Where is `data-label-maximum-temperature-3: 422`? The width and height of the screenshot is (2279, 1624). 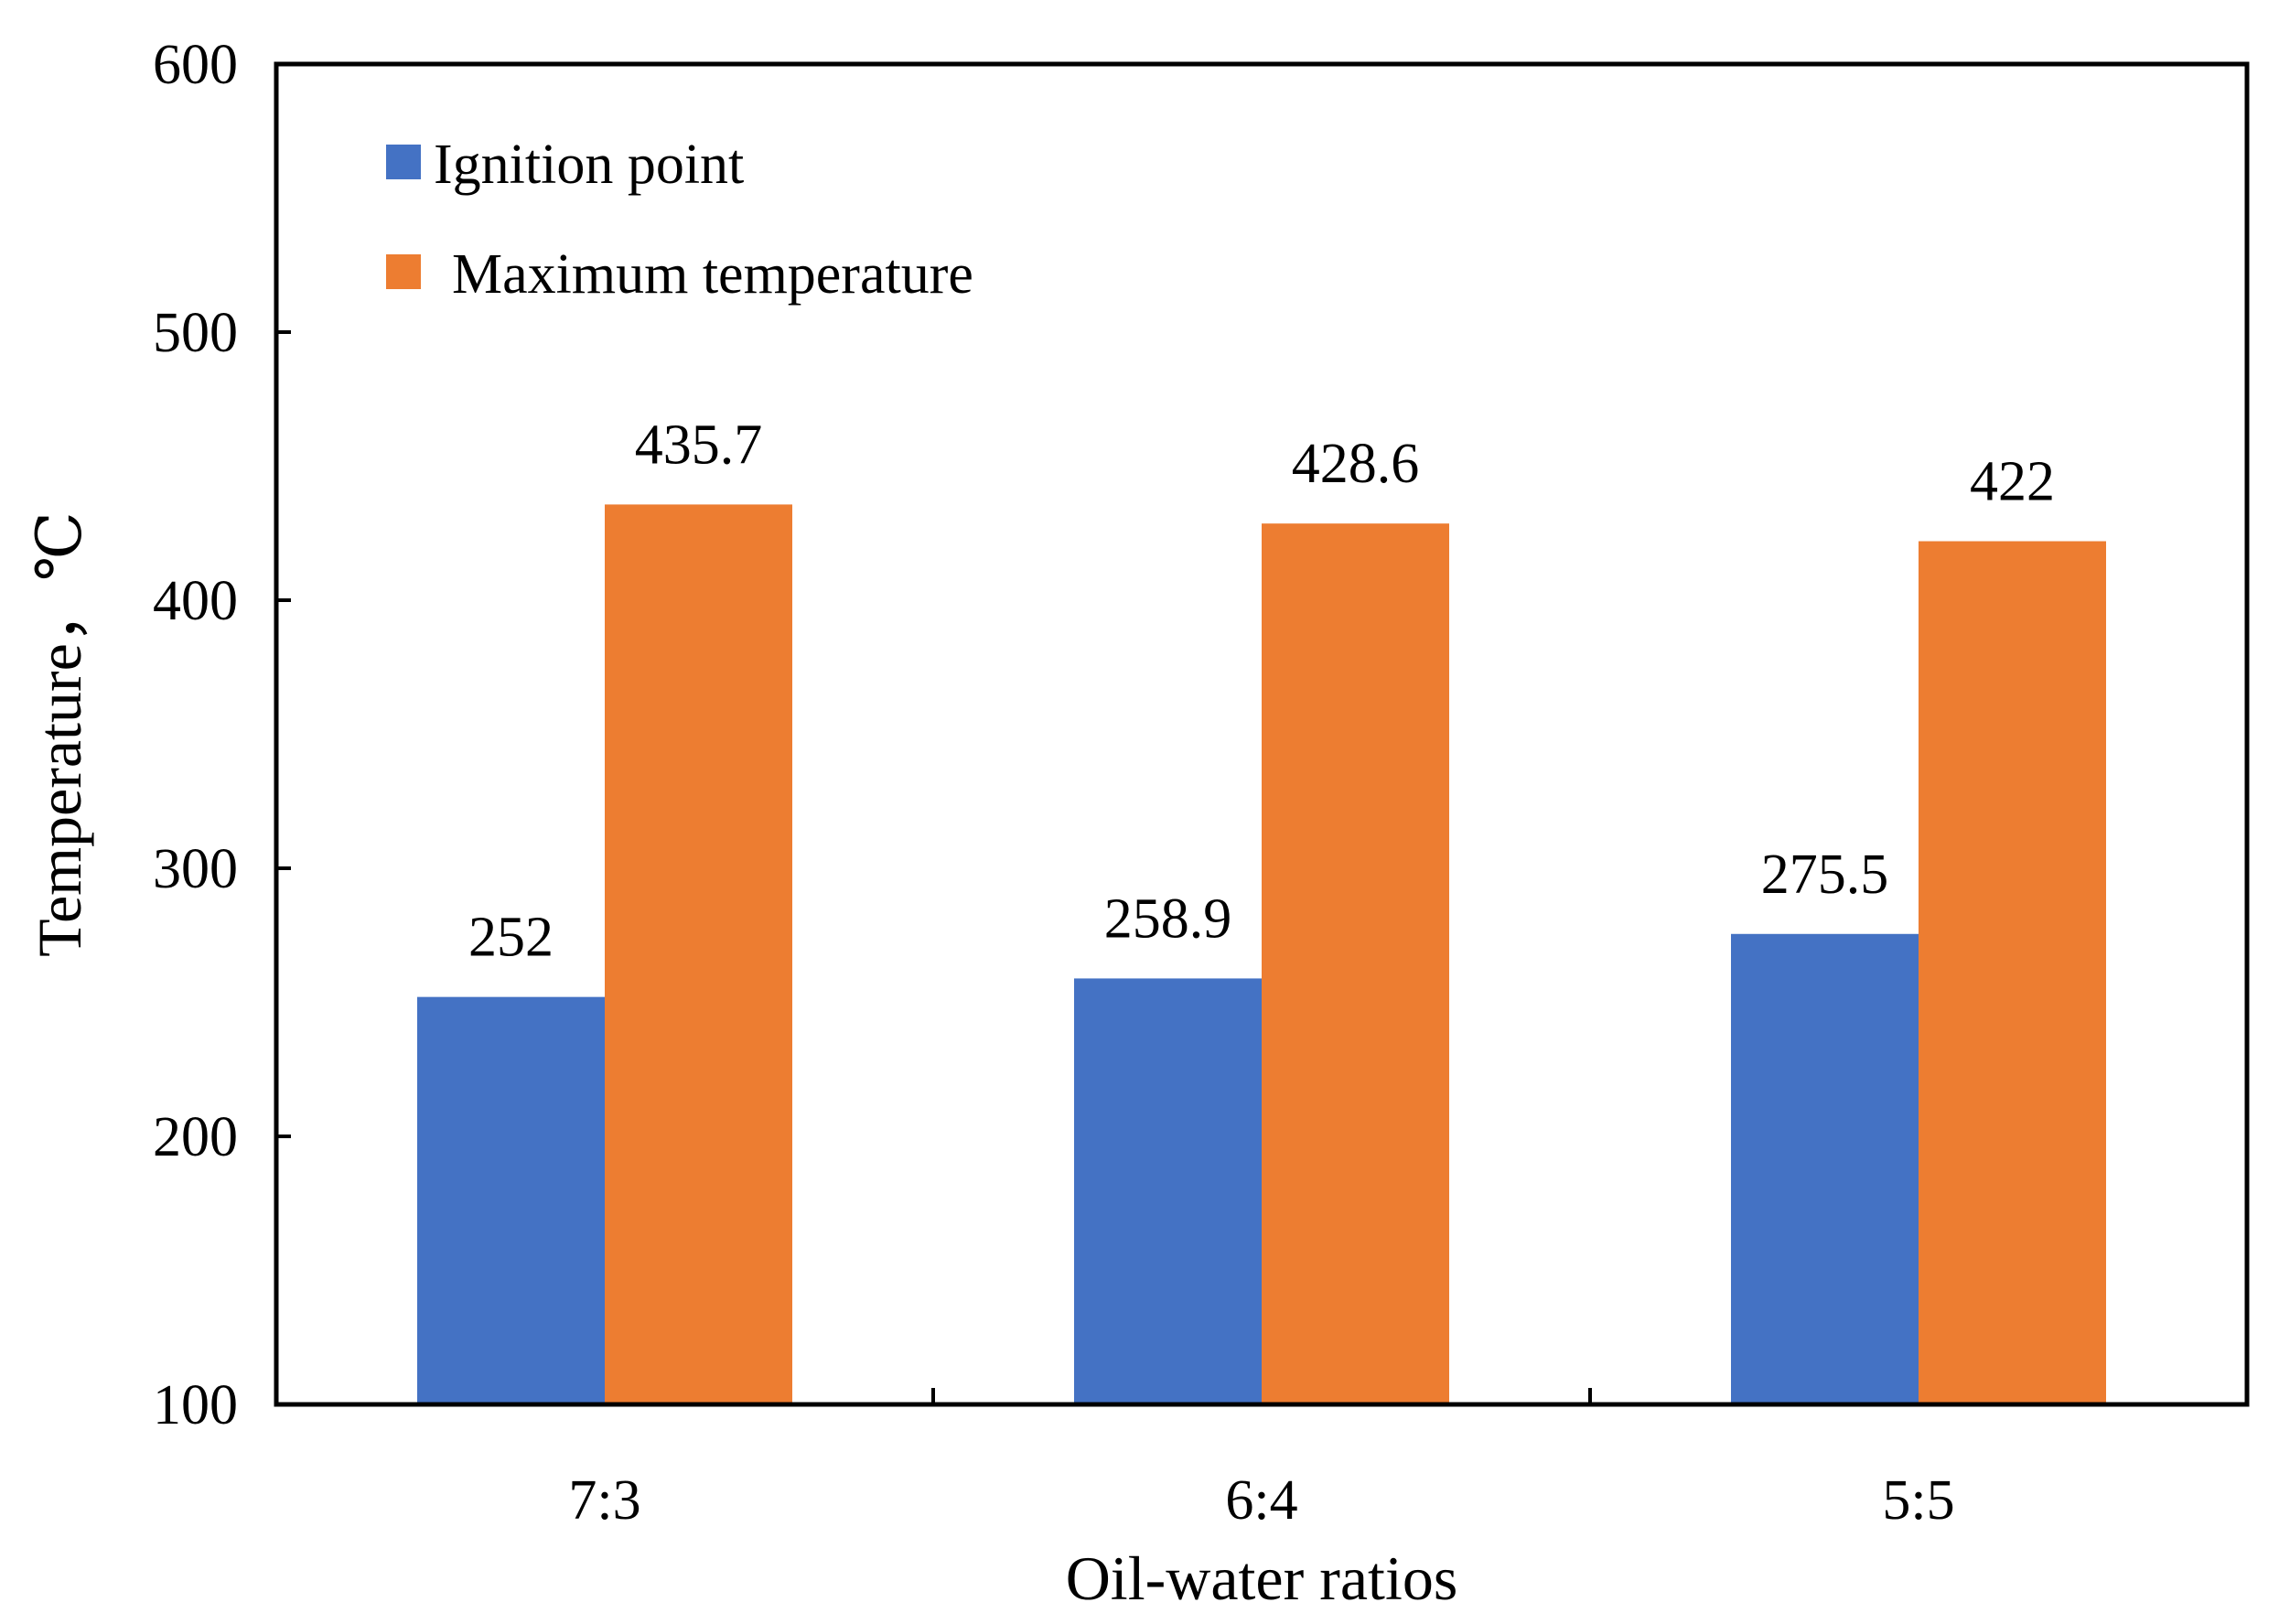
data-label-maximum-temperature-3: 422 is located at coordinates (2012, 482).